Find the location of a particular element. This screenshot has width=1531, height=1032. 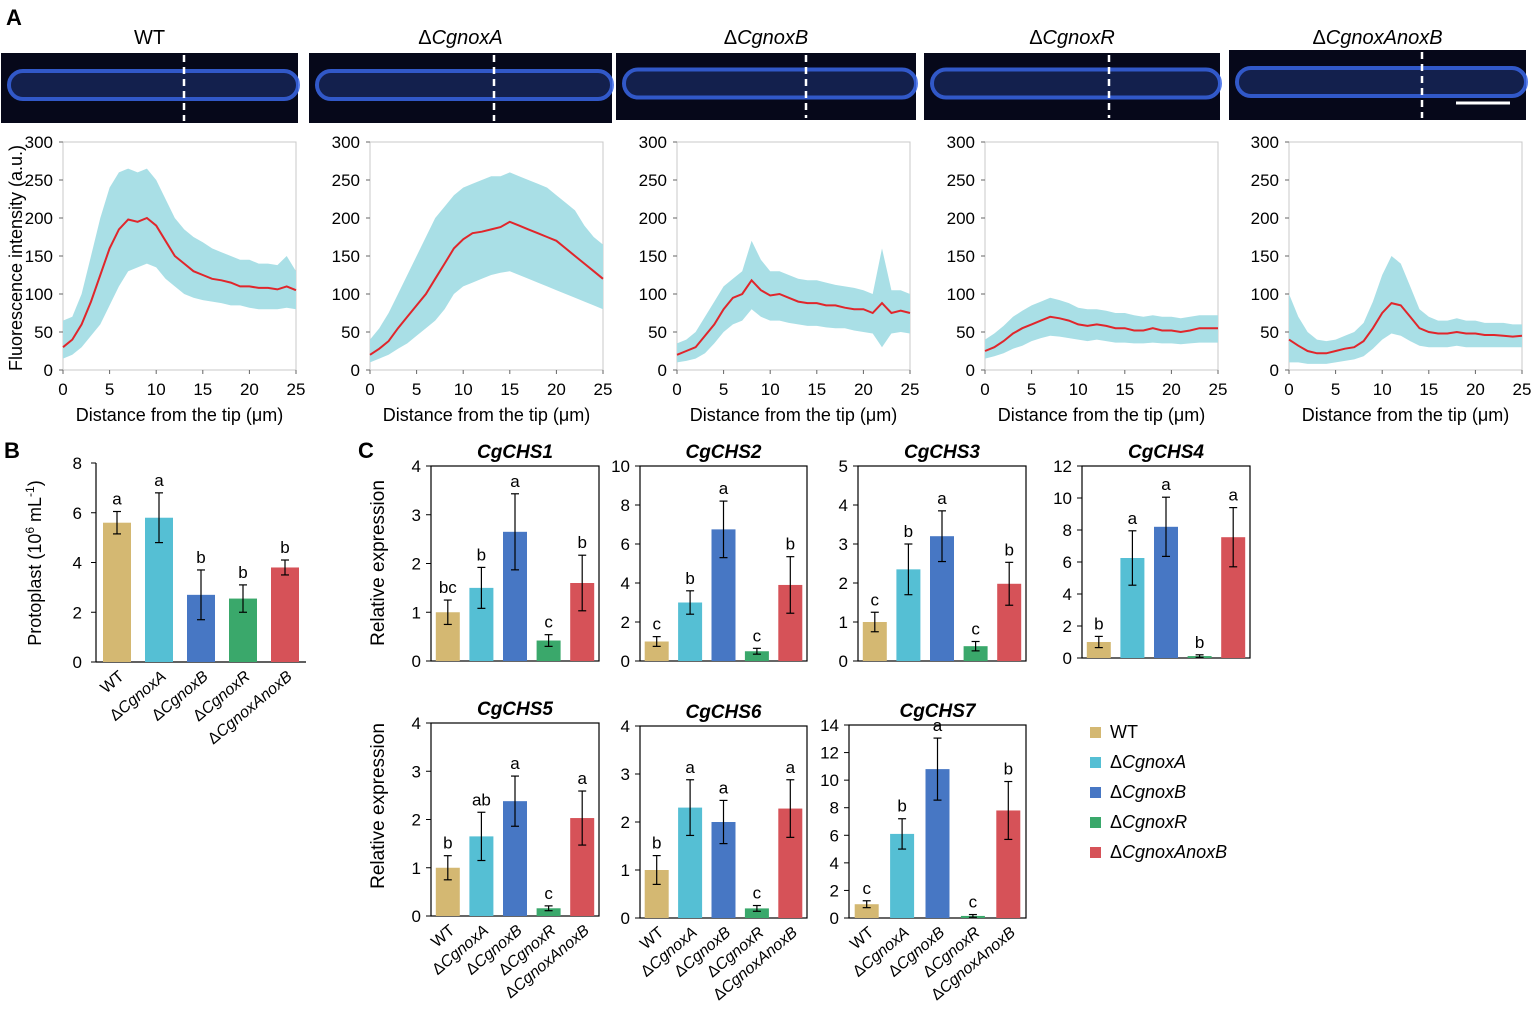

legend-label: ΔCgnoxAnoxB is located at coordinates (1168, 852).